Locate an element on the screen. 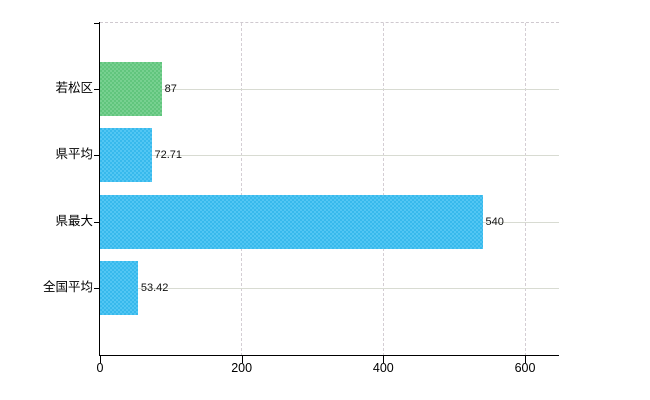  category-label: 県平均 is located at coordinates (74, 154).